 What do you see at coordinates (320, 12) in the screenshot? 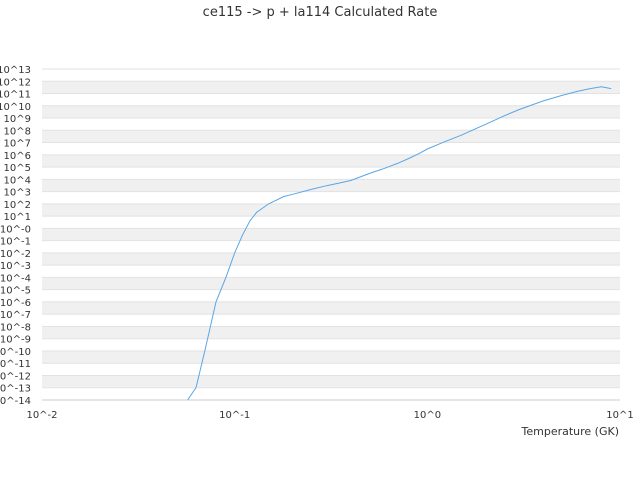
I see `chart-title: ce115 -> p + la114 Calculated Rate` at bounding box center [320, 12].